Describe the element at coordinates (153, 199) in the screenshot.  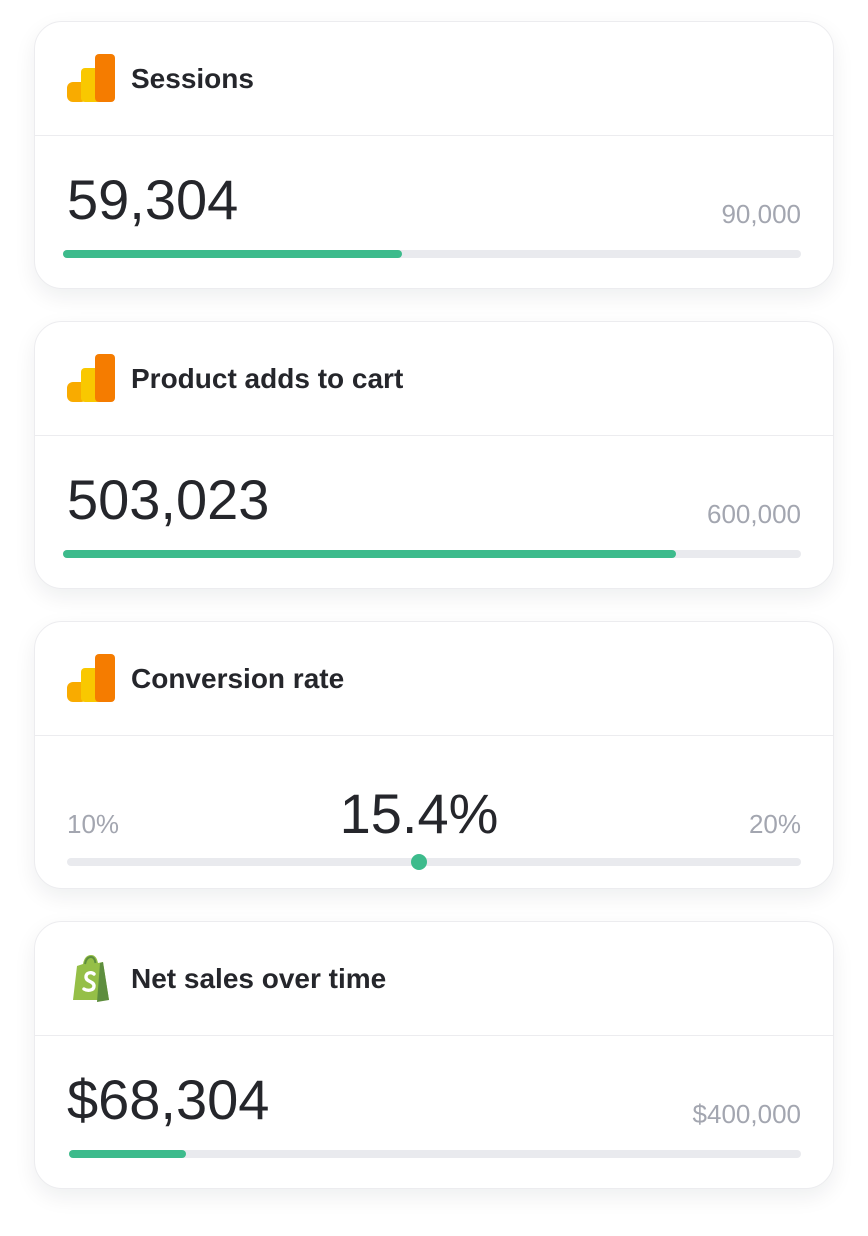
I see `metric-value: 59,304` at that location.